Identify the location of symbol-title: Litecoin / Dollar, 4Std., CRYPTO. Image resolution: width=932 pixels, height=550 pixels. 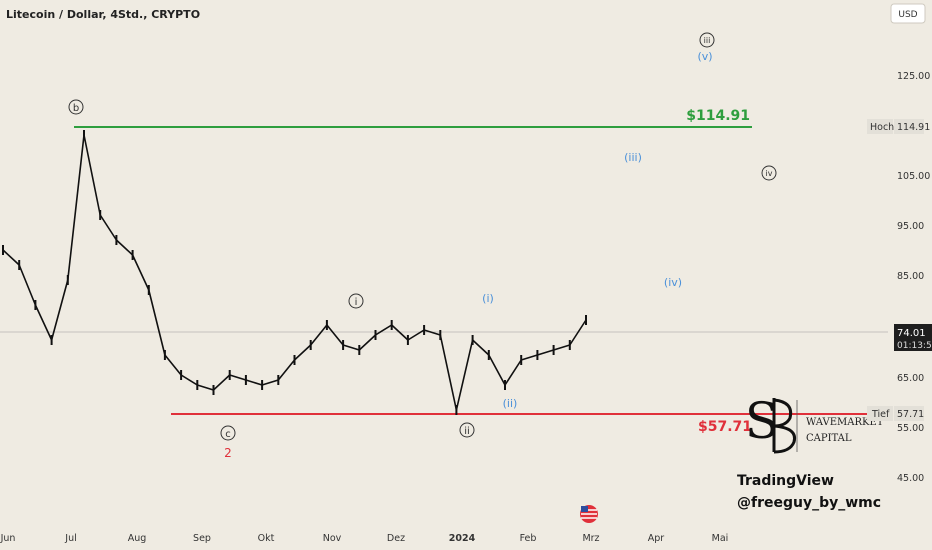
(103, 14).